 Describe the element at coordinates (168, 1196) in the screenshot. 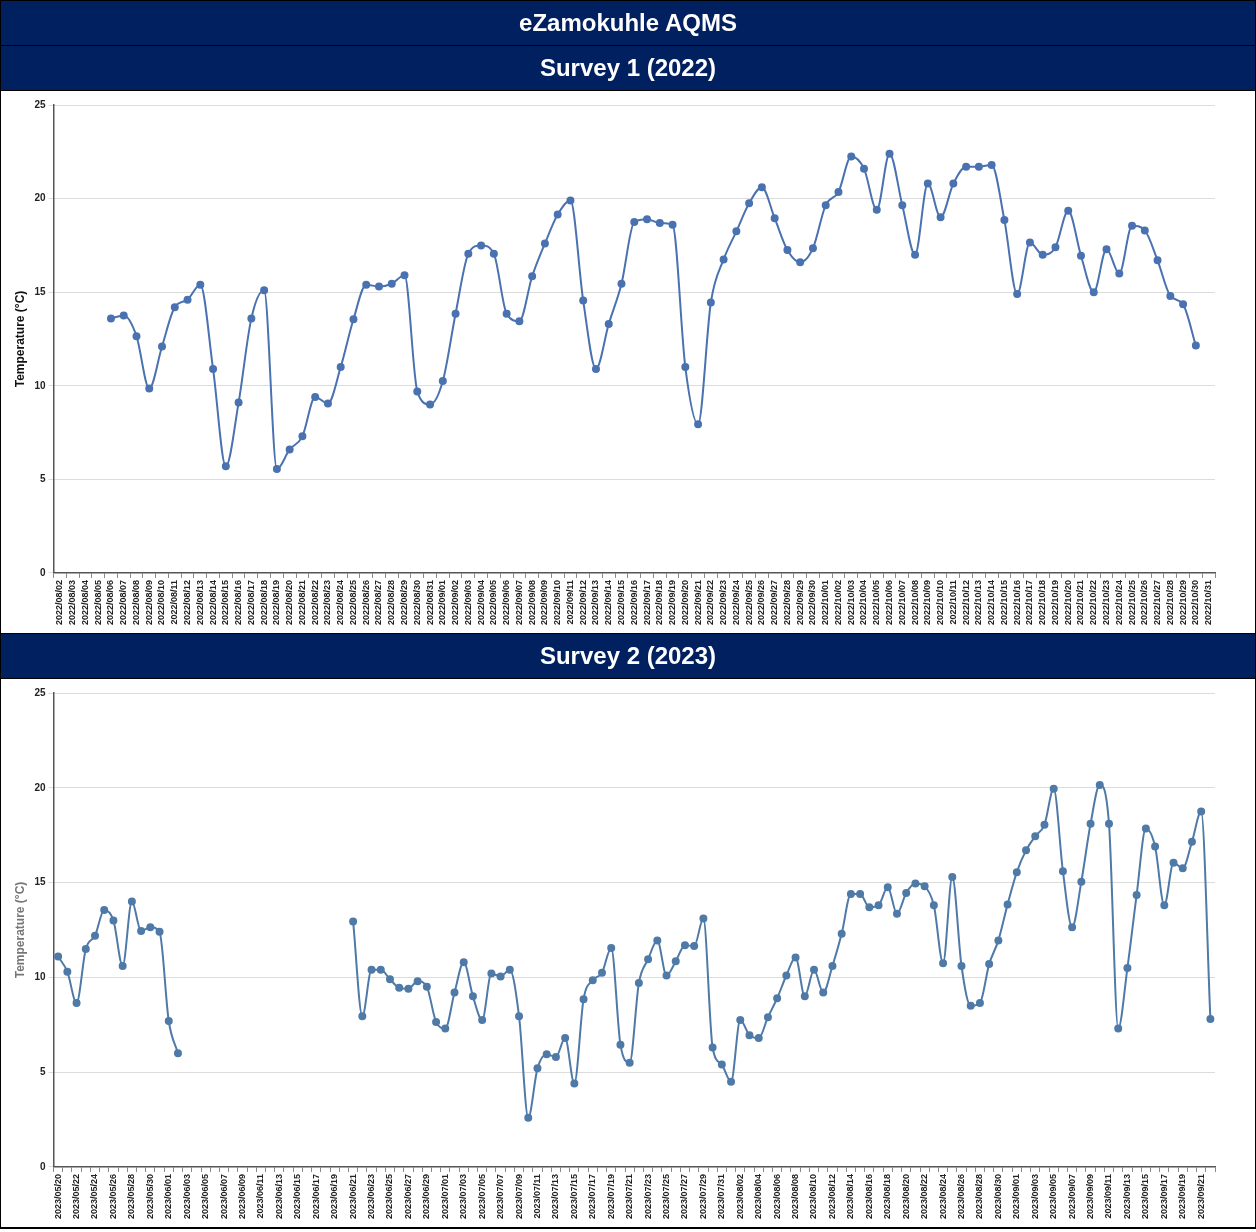

I see `x-tick-label: 2023/06/01` at that location.